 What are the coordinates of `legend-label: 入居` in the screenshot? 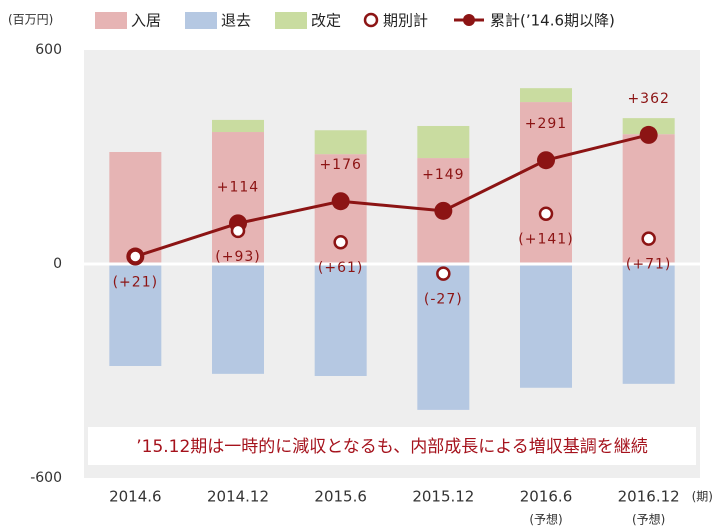 It's located at (146, 21).